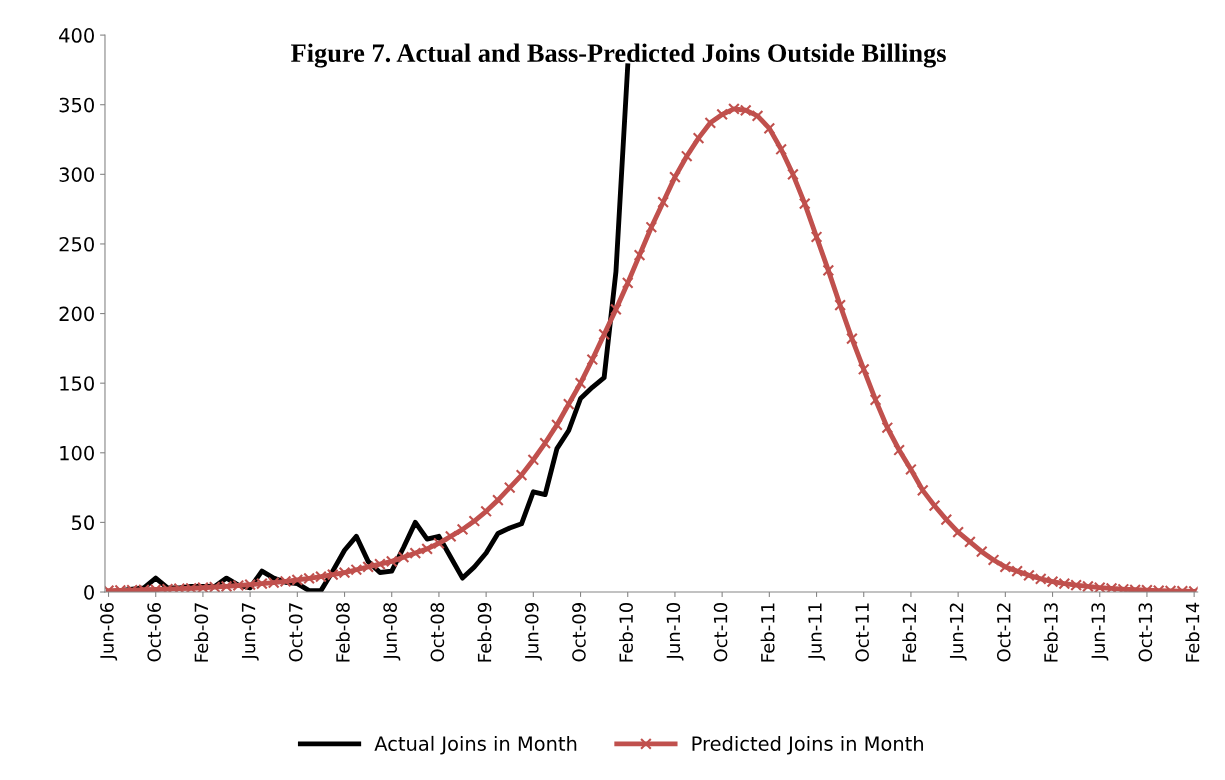  I want to click on x-tick-label: Jun-10, so click(675, 631).